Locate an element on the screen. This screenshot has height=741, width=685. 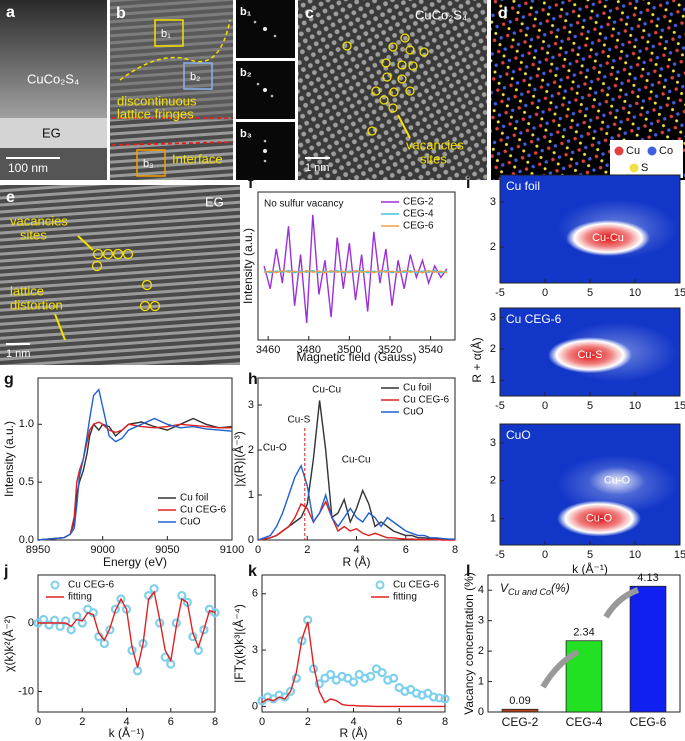
y-axis-label: Vacancy concentration (%) is located at coordinates (469, 643).